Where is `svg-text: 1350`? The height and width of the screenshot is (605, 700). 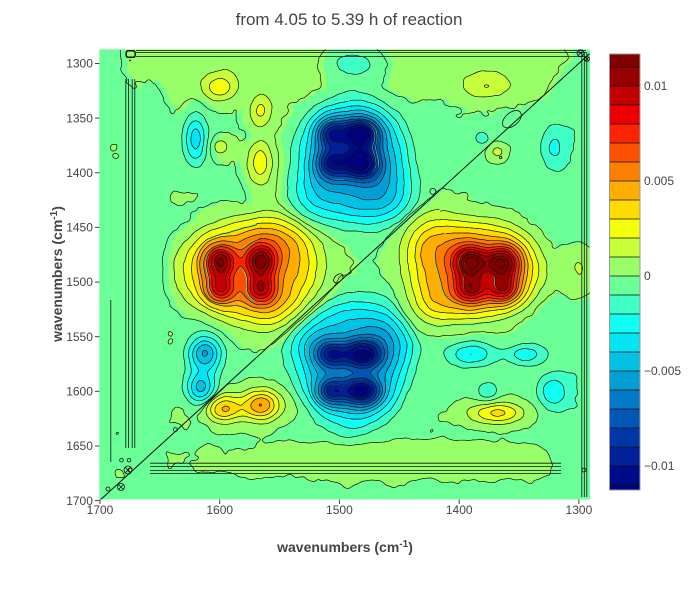 svg-text: 1350 is located at coordinates (79, 118).